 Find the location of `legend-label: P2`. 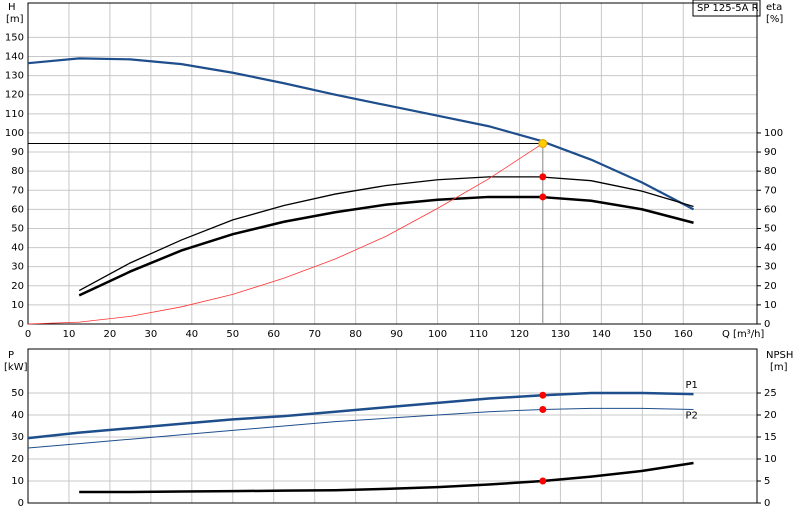

legend-label: P2 is located at coordinates (692, 416).